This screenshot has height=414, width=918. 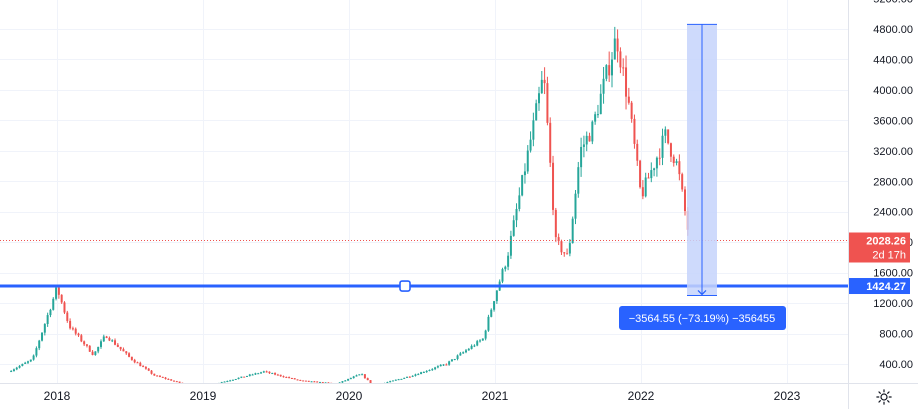 I want to click on horizontal-line-handle, so click(x=405, y=286).